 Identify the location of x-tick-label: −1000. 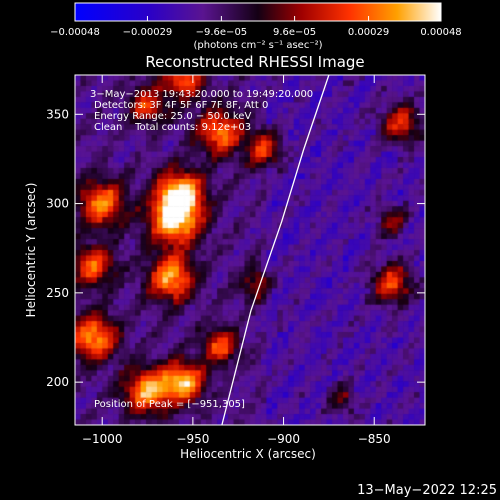
(102, 439).